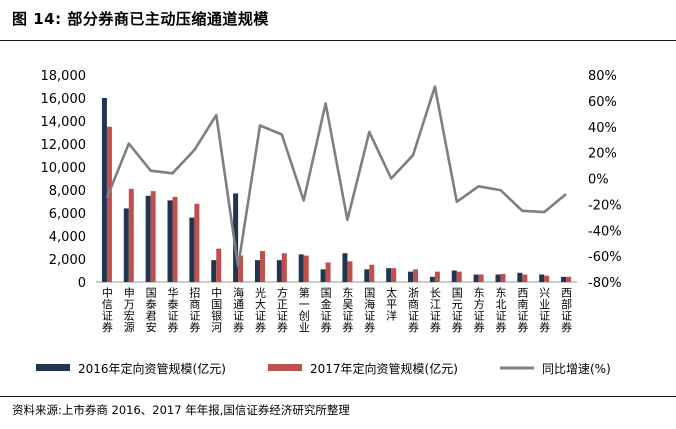  What do you see at coordinates (325, 310) in the screenshot?
I see `x-tick-label: 国金证券` at bounding box center [325, 310].